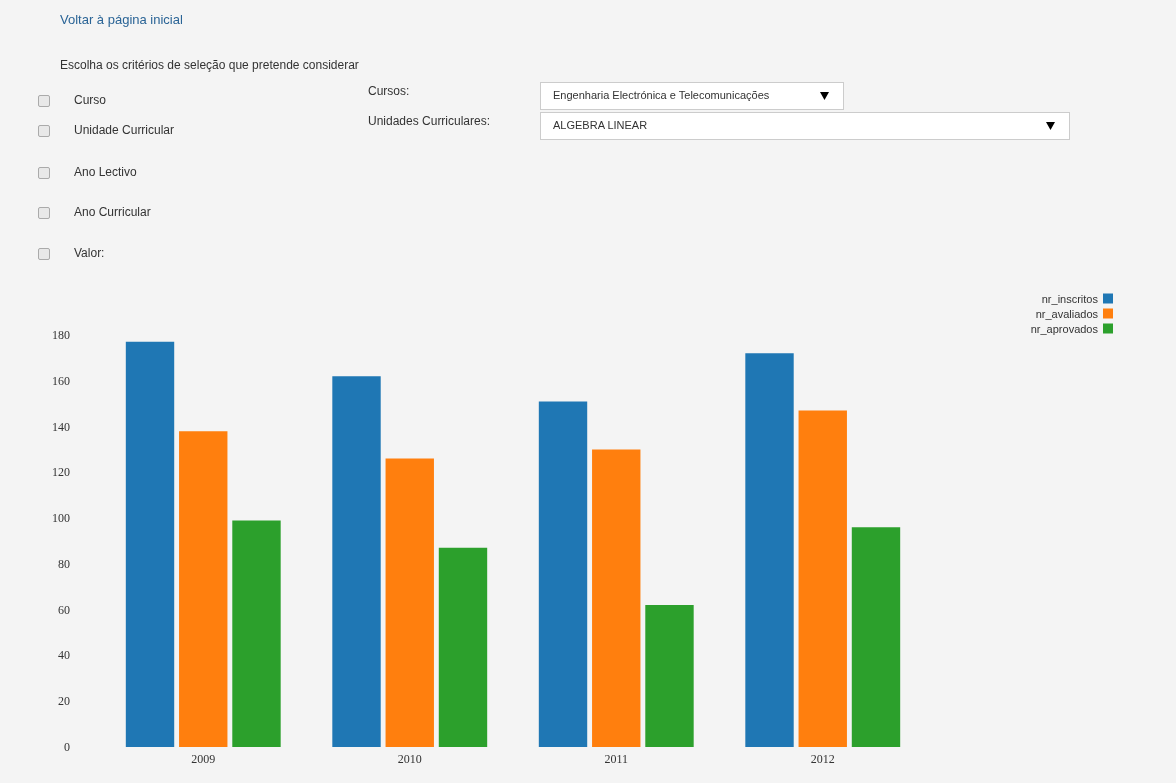 This screenshot has width=1176, height=783. Describe the element at coordinates (209, 65) in the screenshot. I see `text: Escolha os critérios de seleção que pretende considerar` at that location.